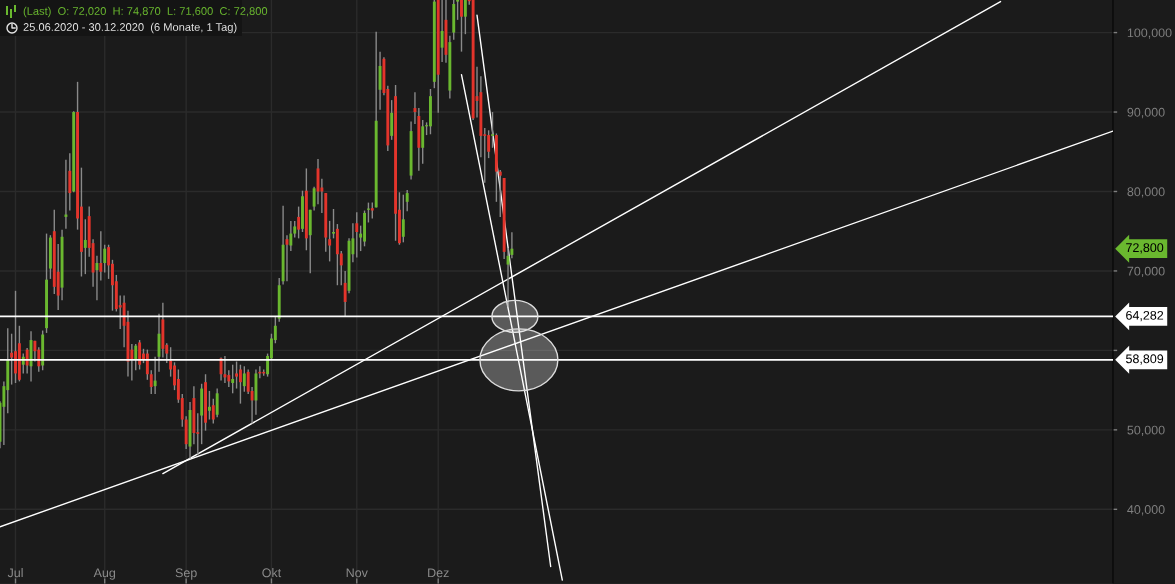 The width and height of the screenshot is (1175, 584). What do you see at coordinates (145, 12) in the screenshot?
I see `text: (Last) O: 72,020 H: 74,870 L: 71,600 C: 72,800` at bounding box center [145, 12].